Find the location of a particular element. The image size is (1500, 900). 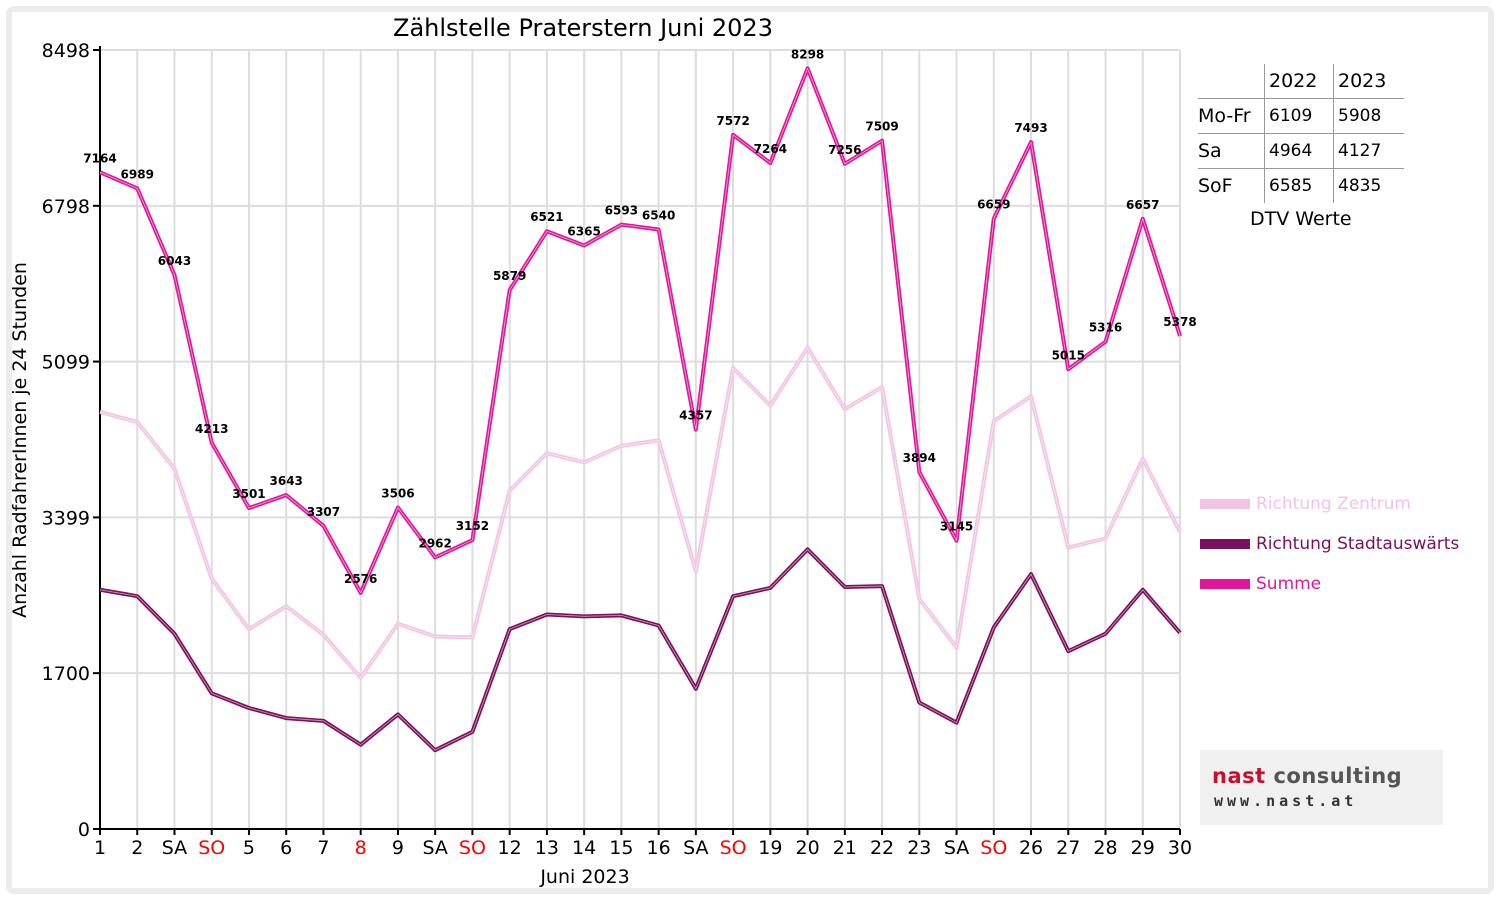

legend-label: Richtung Zentrum is located at coordinates (1333, 504).